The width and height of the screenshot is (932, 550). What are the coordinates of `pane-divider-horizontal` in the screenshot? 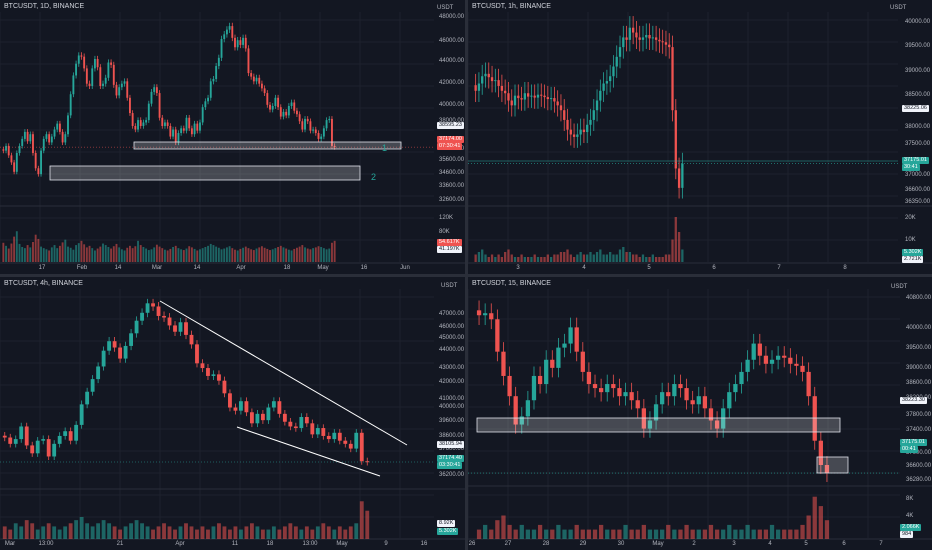 It's located at (466, 275).